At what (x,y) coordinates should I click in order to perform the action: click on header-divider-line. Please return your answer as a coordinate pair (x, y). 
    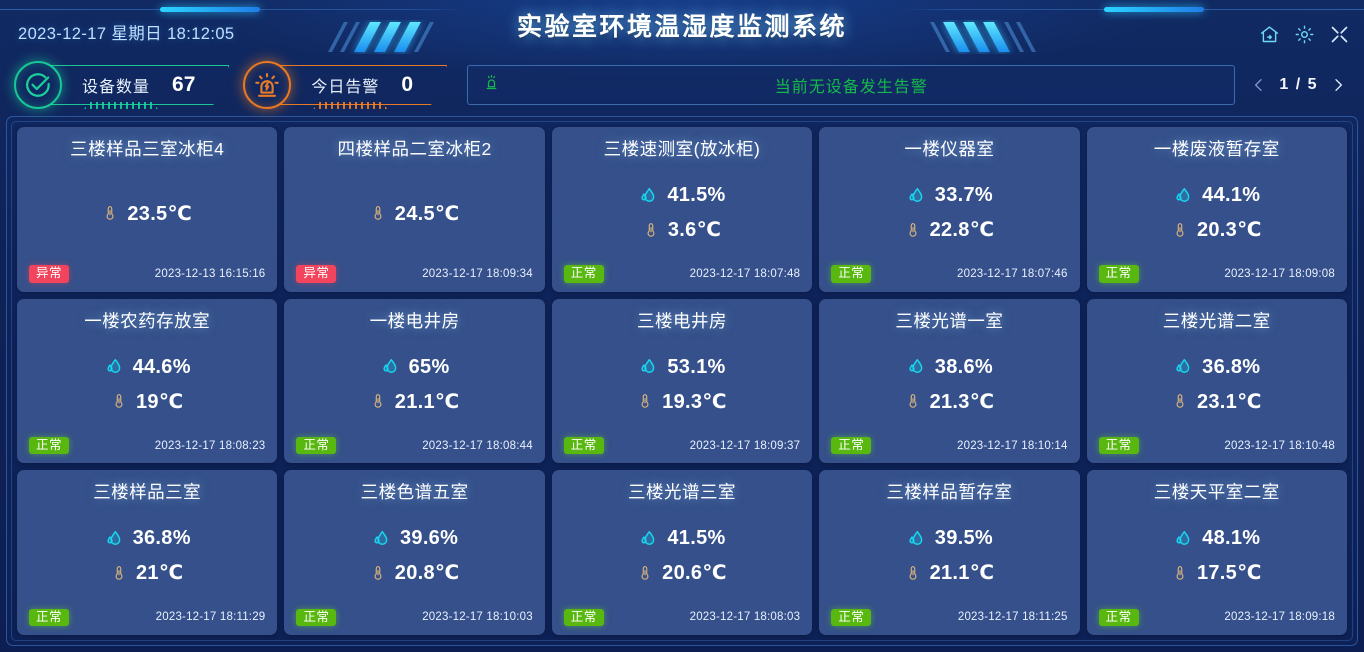
    Looking at the image, I should click on (682, 9).